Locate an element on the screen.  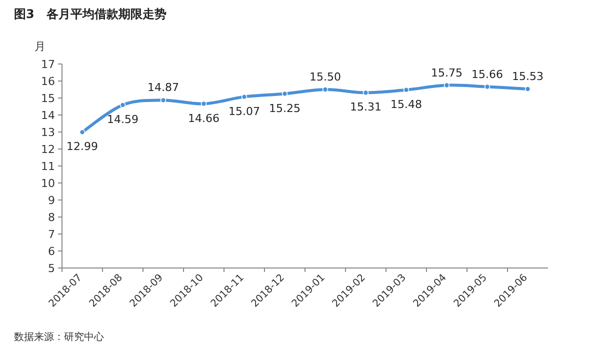
y-tick-label: 16 is located at coordinates (48, 81).